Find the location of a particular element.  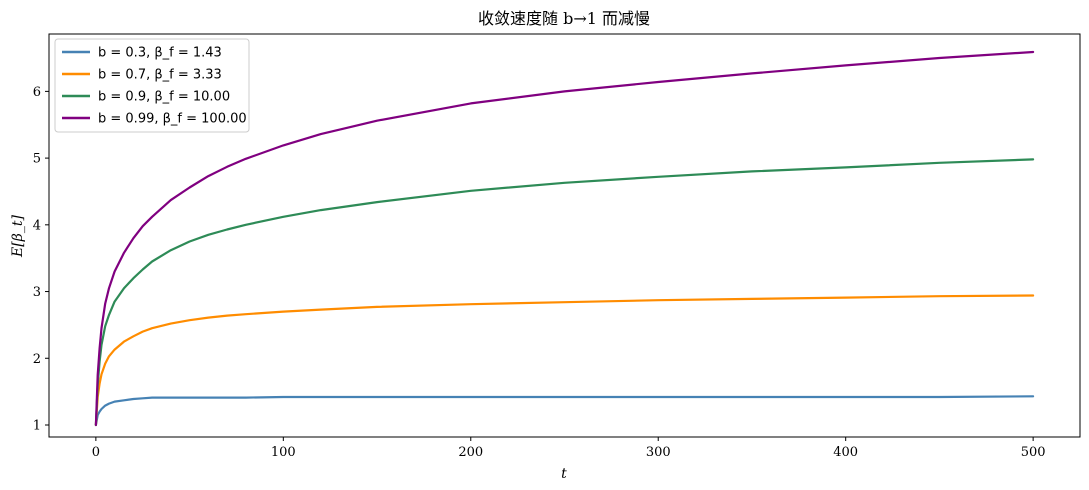

y-tick-label: 6 is located at coordinates (37, 92).